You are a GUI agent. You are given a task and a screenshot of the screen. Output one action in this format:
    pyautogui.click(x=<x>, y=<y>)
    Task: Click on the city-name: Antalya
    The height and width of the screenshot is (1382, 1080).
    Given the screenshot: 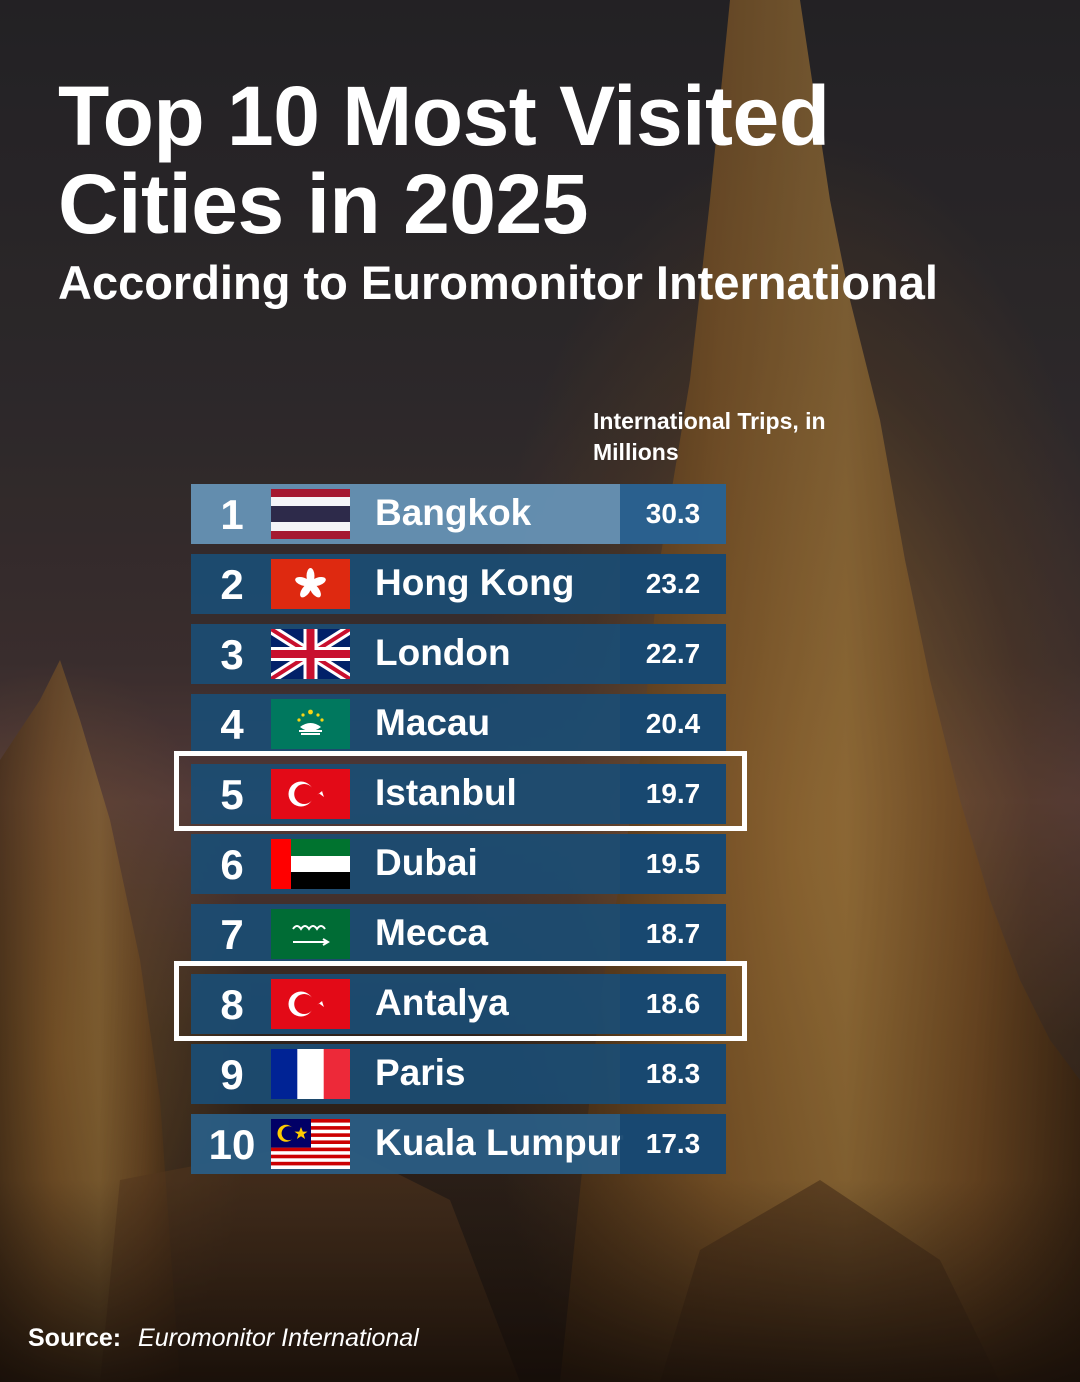 What is the action you would take?
    pyautogui.click(x=442, y=1002)
    